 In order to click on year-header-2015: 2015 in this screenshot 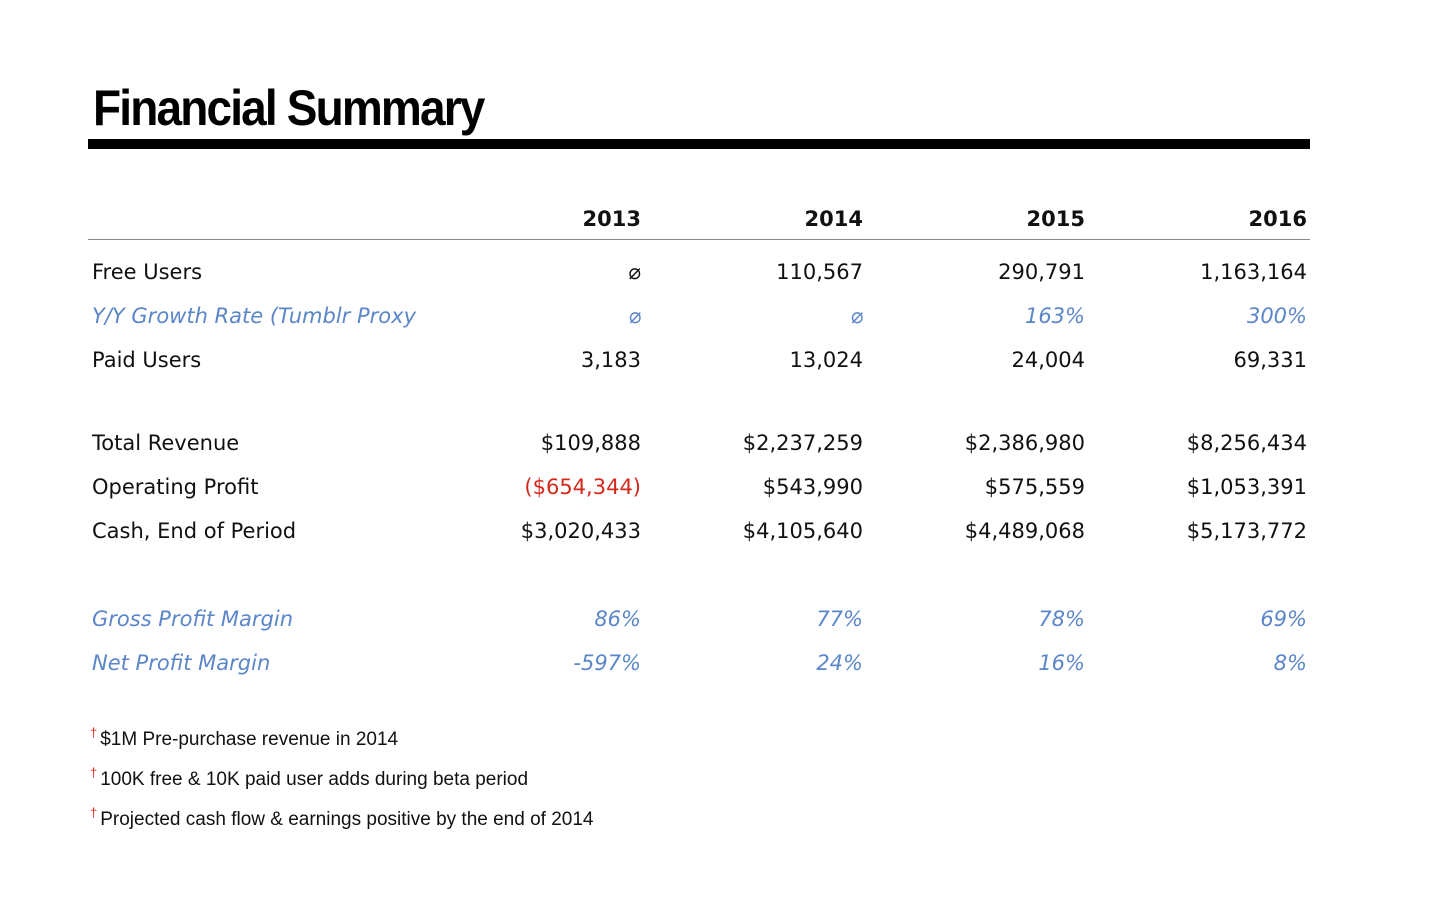, I will do `click(1055, 219)`.